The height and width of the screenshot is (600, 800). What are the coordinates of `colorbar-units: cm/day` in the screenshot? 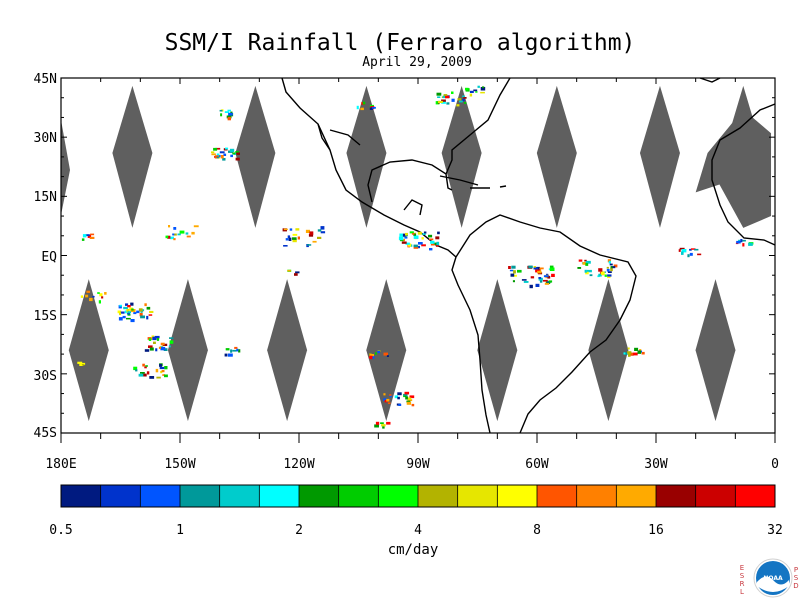 It's located at (413, 550).